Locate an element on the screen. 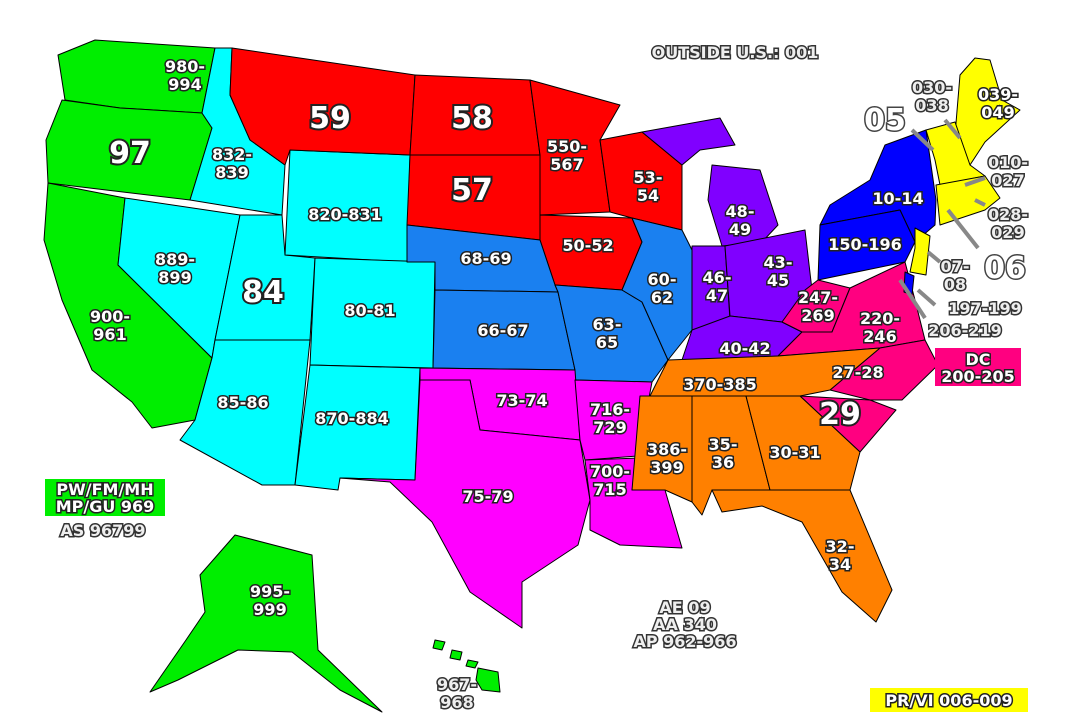 The height and width of the screenshot is (728, 1076). military-label: AE 09 AA 340 AP 962-966 is located at coordinates (684, 624).